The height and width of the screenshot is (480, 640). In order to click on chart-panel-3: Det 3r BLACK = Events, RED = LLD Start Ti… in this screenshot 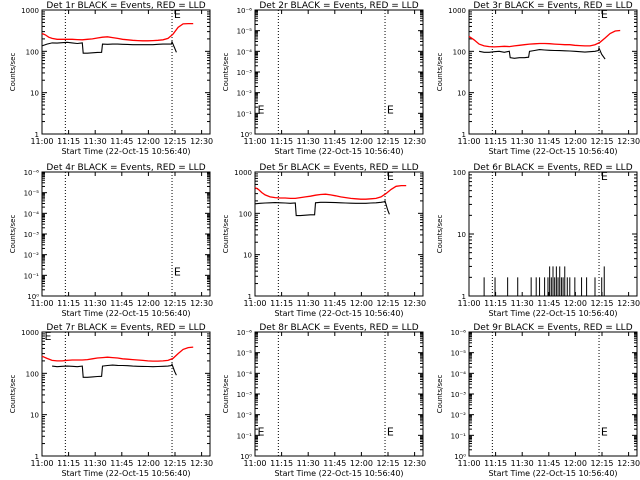, I will do `click(538, 78)`.